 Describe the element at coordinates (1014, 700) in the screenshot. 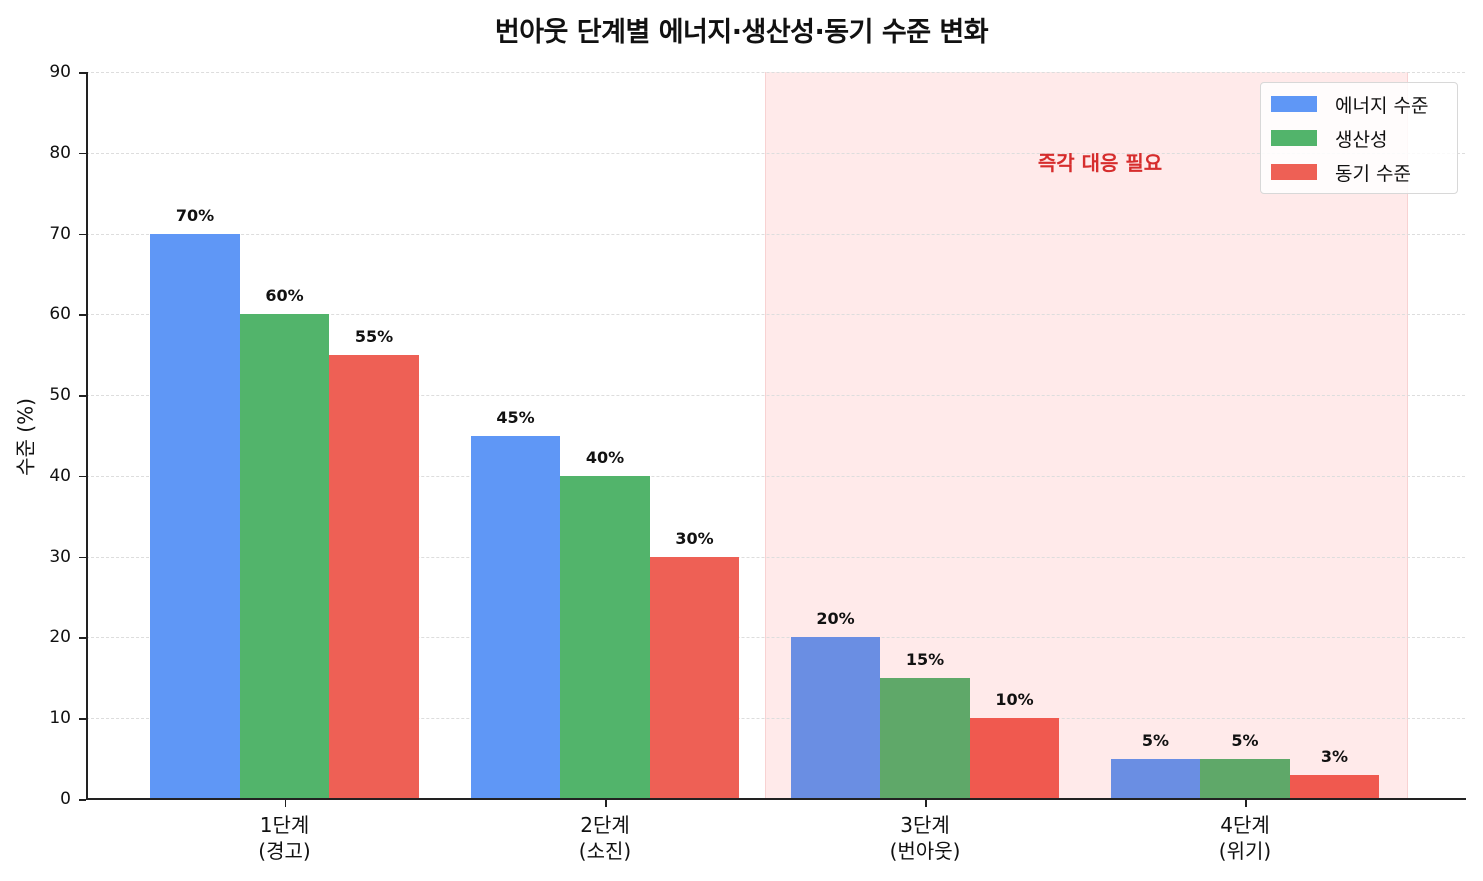

I see `bar-value-label: 10%` at that location.